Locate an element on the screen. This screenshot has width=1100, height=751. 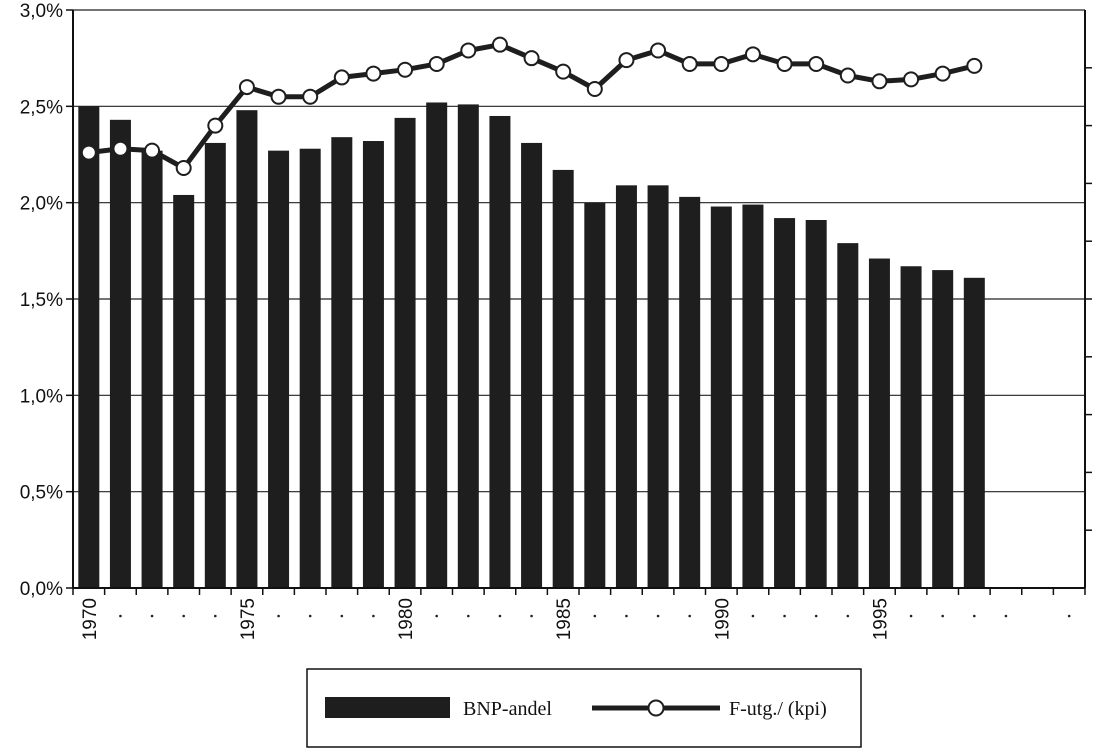
y-tick-label: 1,0% is located at coordinates (41, 396).